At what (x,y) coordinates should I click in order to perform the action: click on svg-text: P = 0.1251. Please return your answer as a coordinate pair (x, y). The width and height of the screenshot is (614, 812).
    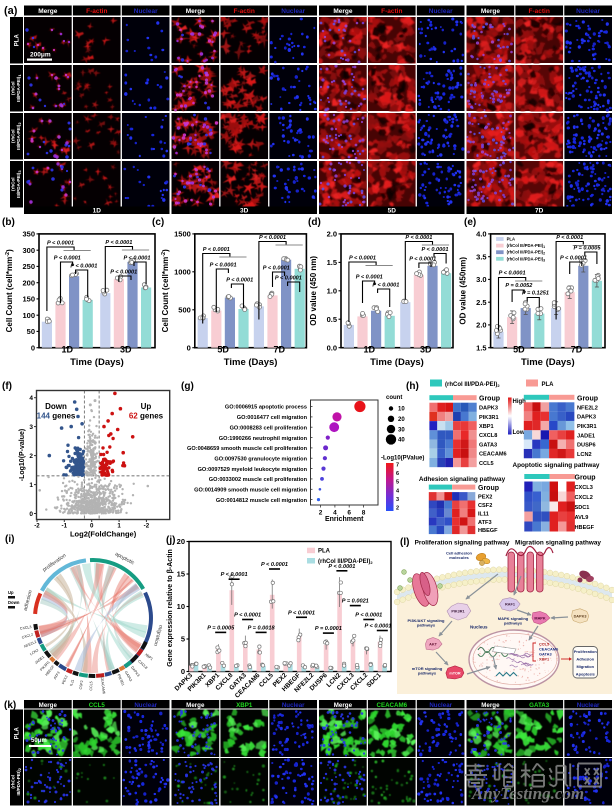
    Looking at the image, I should click on (535, 294).